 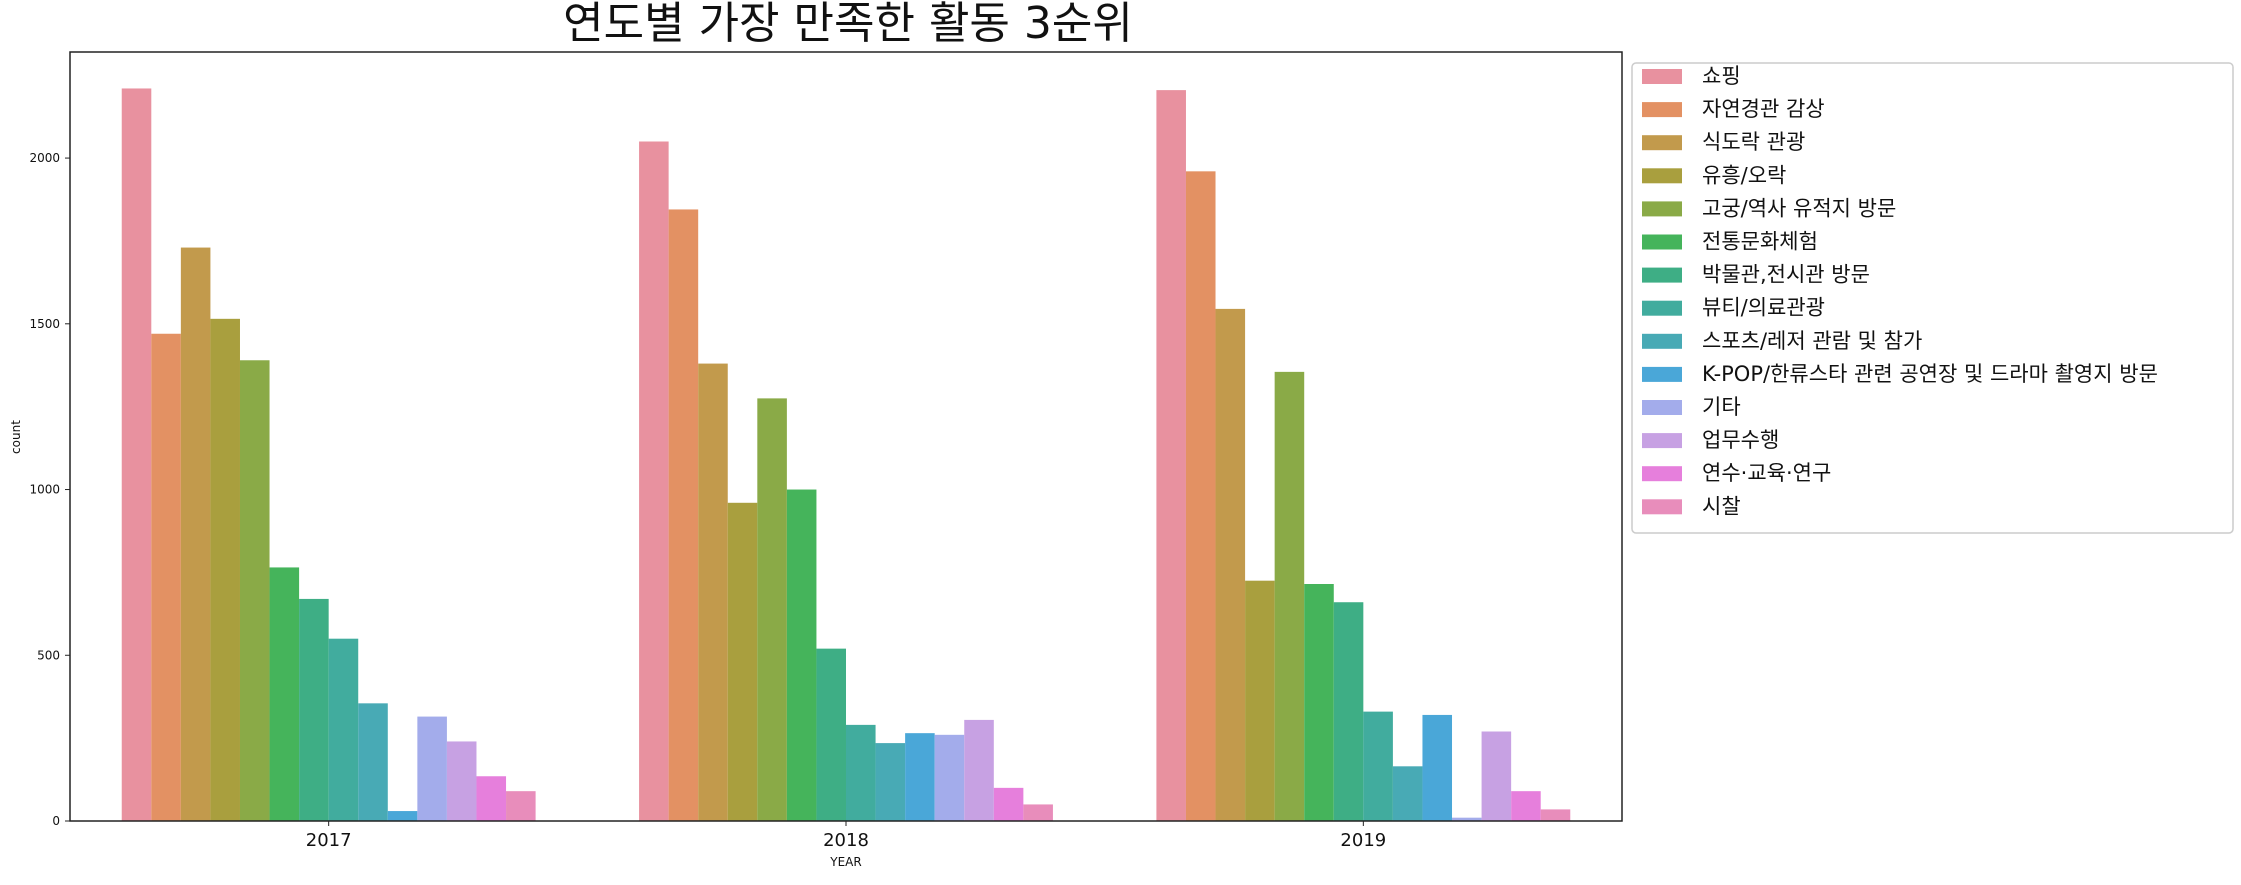 What do you see at coordinates (16, 437) in the screenshot?
I see `y-axis-label: count` at bounding box center [16, 437].